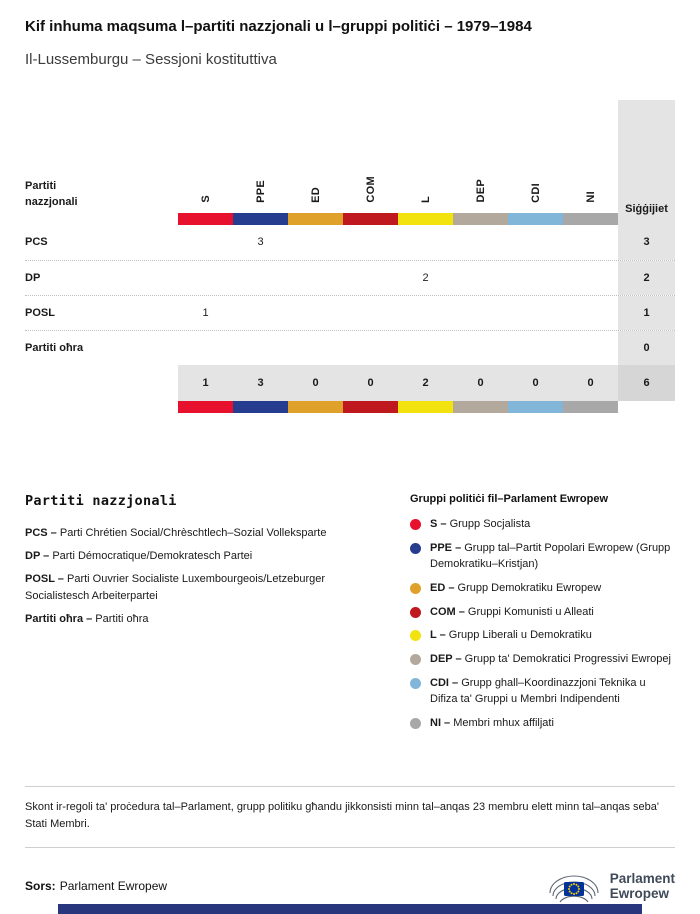 The height and width of the screenshot is (914, 700). I want to click on bars-offset, so click(101, 407).